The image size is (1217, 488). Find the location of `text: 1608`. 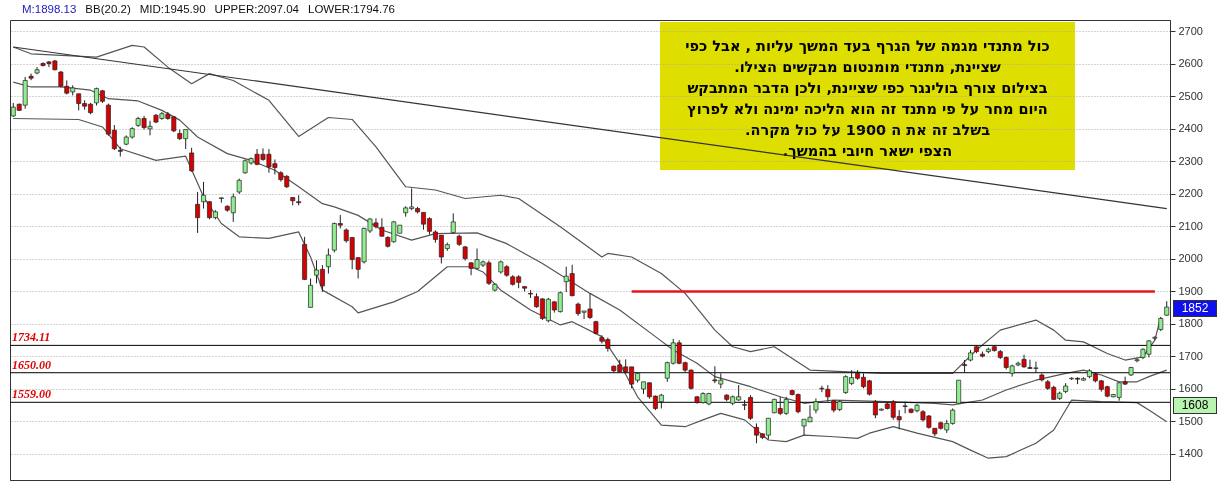

text: 1608 is located at coordinates (1195, 405).